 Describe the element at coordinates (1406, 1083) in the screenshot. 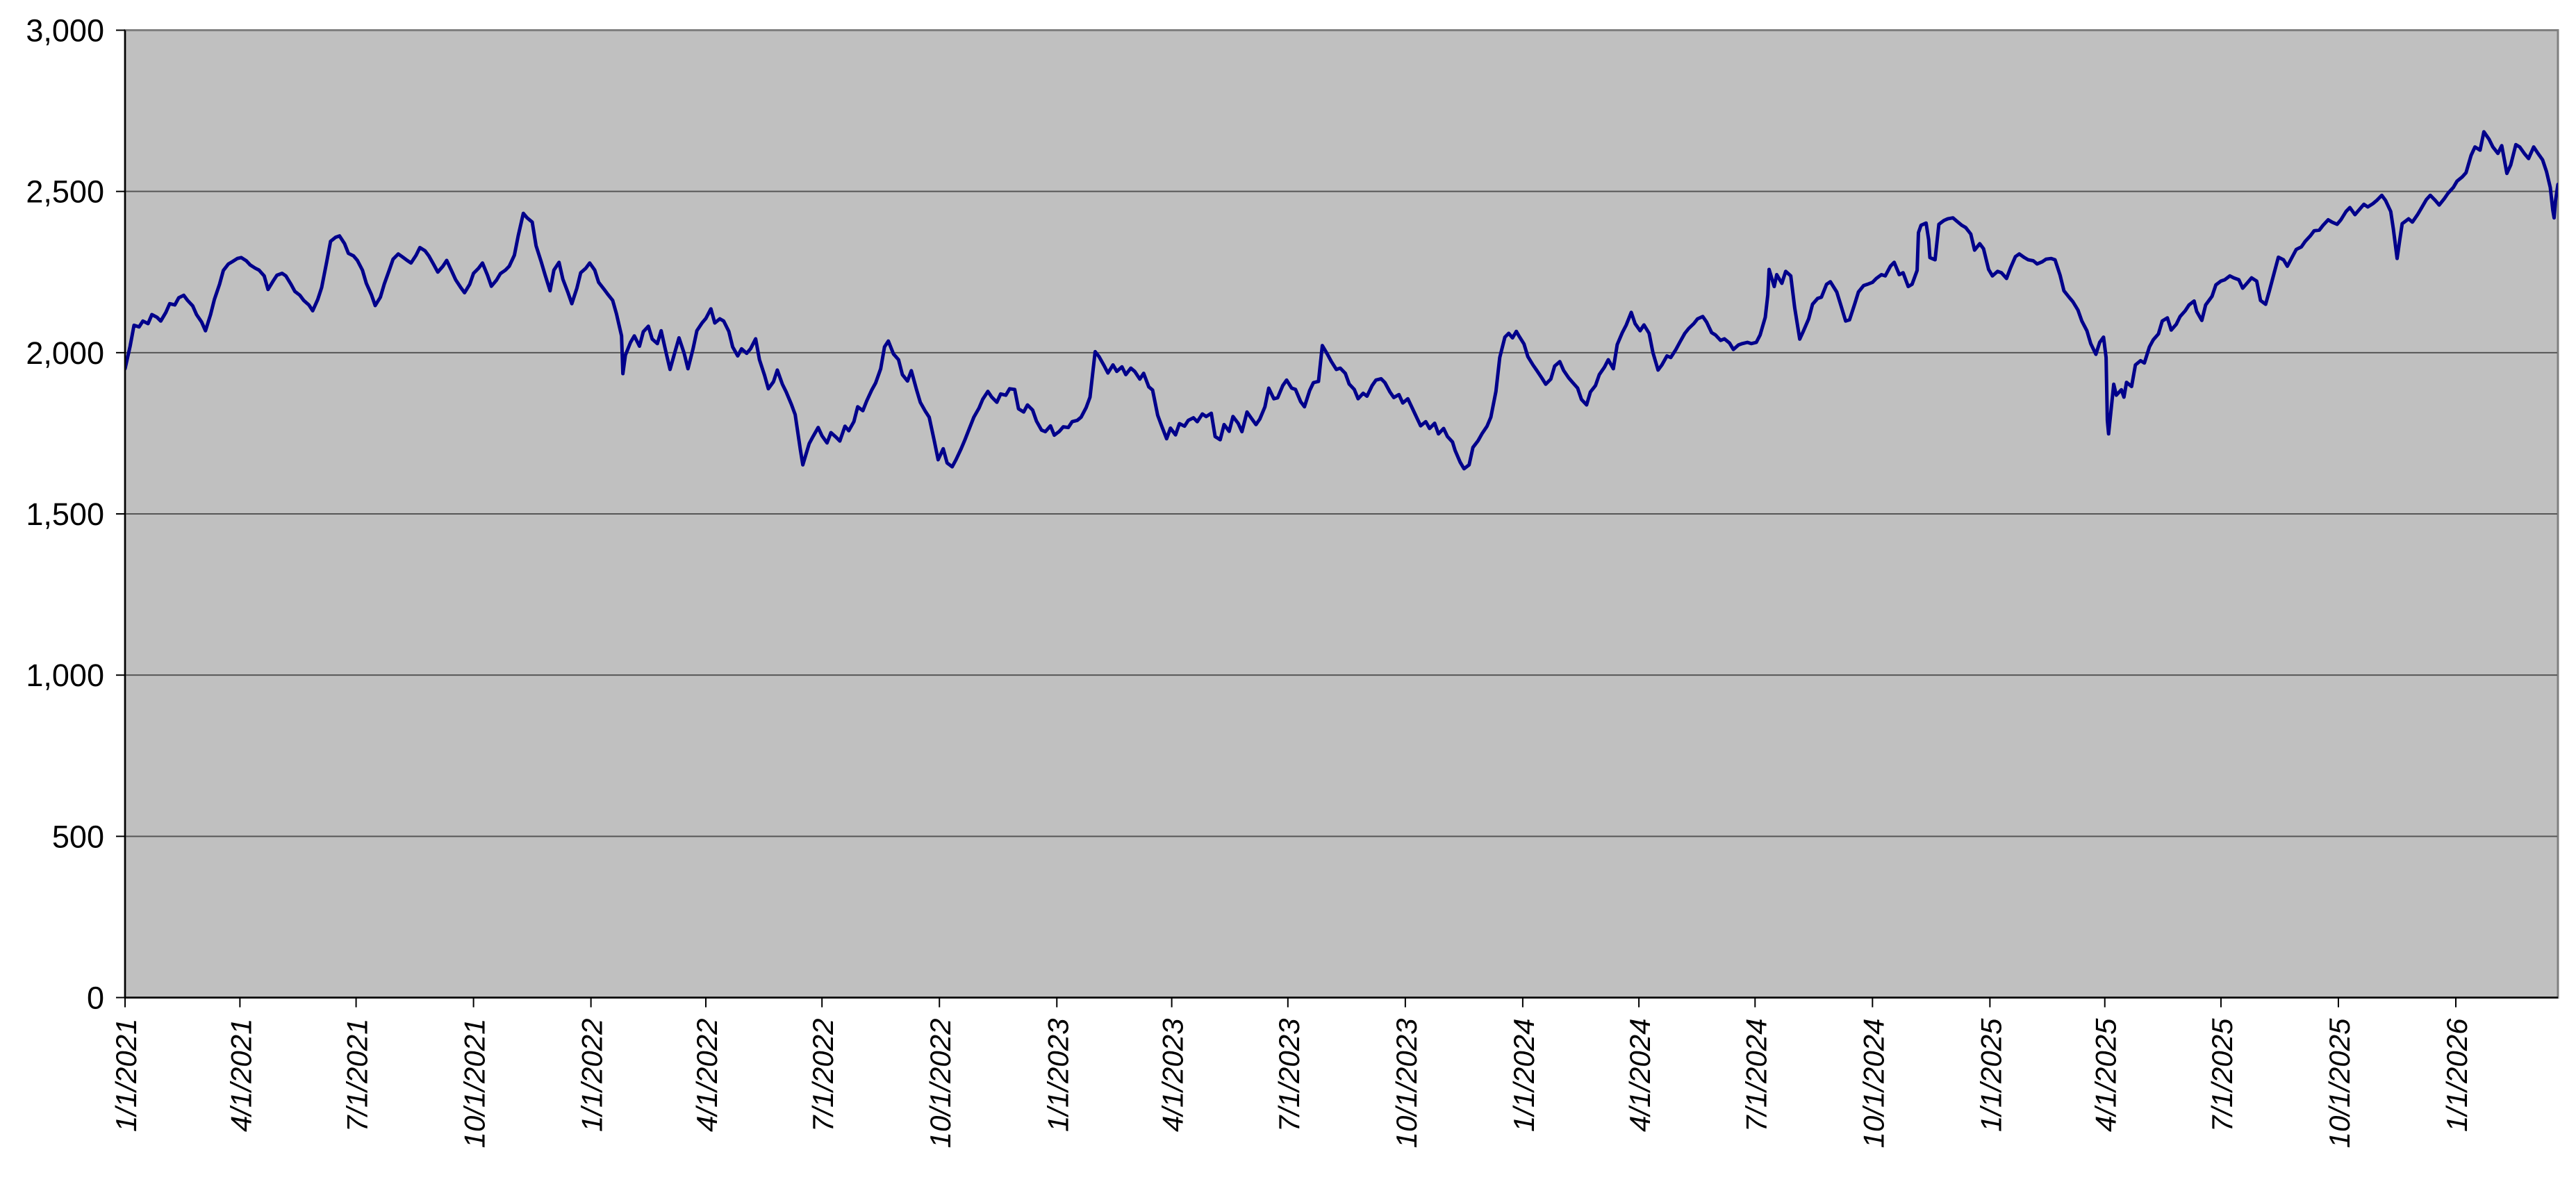

I see `x-axis-label: 10/1/2023` at that location.